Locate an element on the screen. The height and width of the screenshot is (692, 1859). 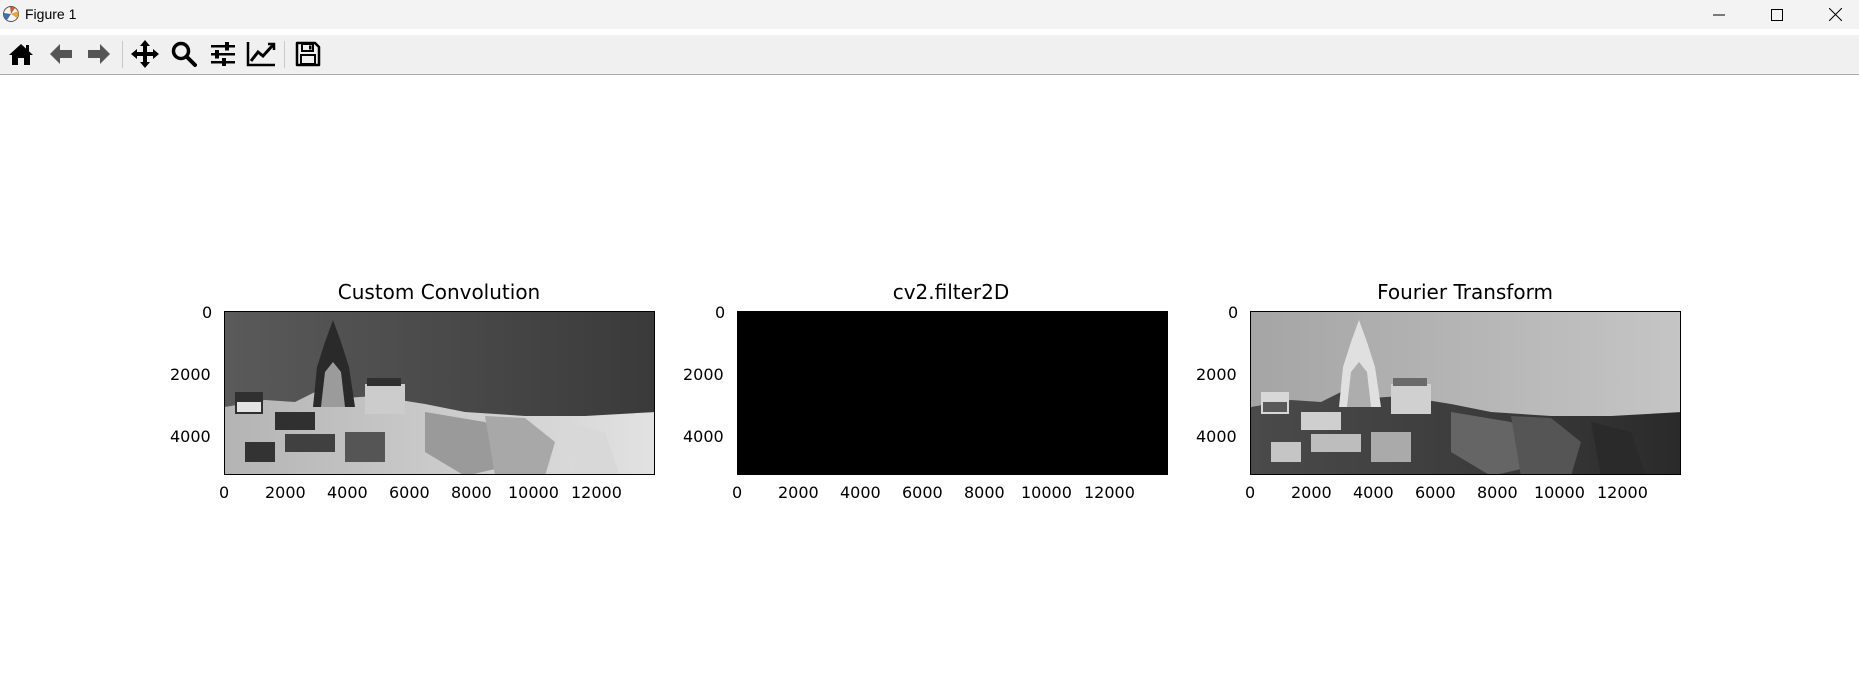
forward-button is located at coordinates (99, 54).